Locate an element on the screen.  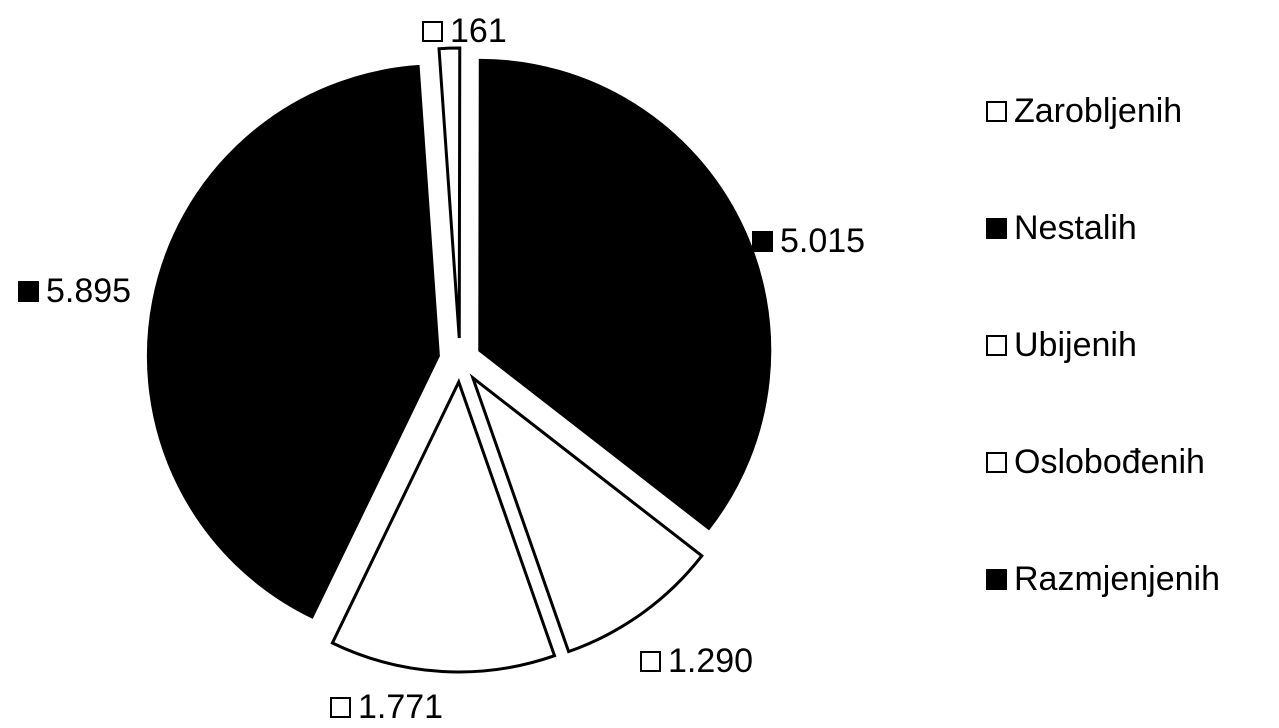
data-label-zarobljenih: 161 is located at coordinates (464, 31).